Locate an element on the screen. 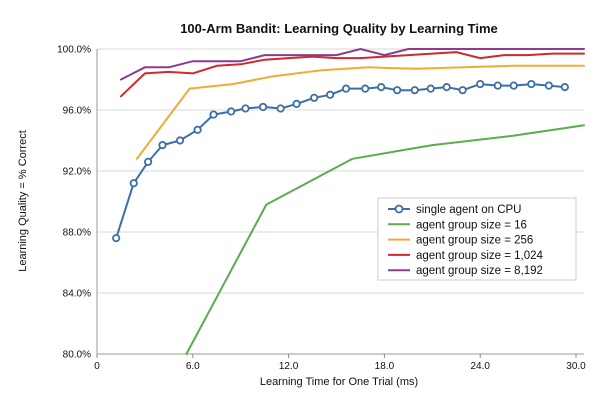 Image resolution: width=616 pixels, height=401 pixels. y-tick-label: 92.0% is located at coordinates (77, 172).